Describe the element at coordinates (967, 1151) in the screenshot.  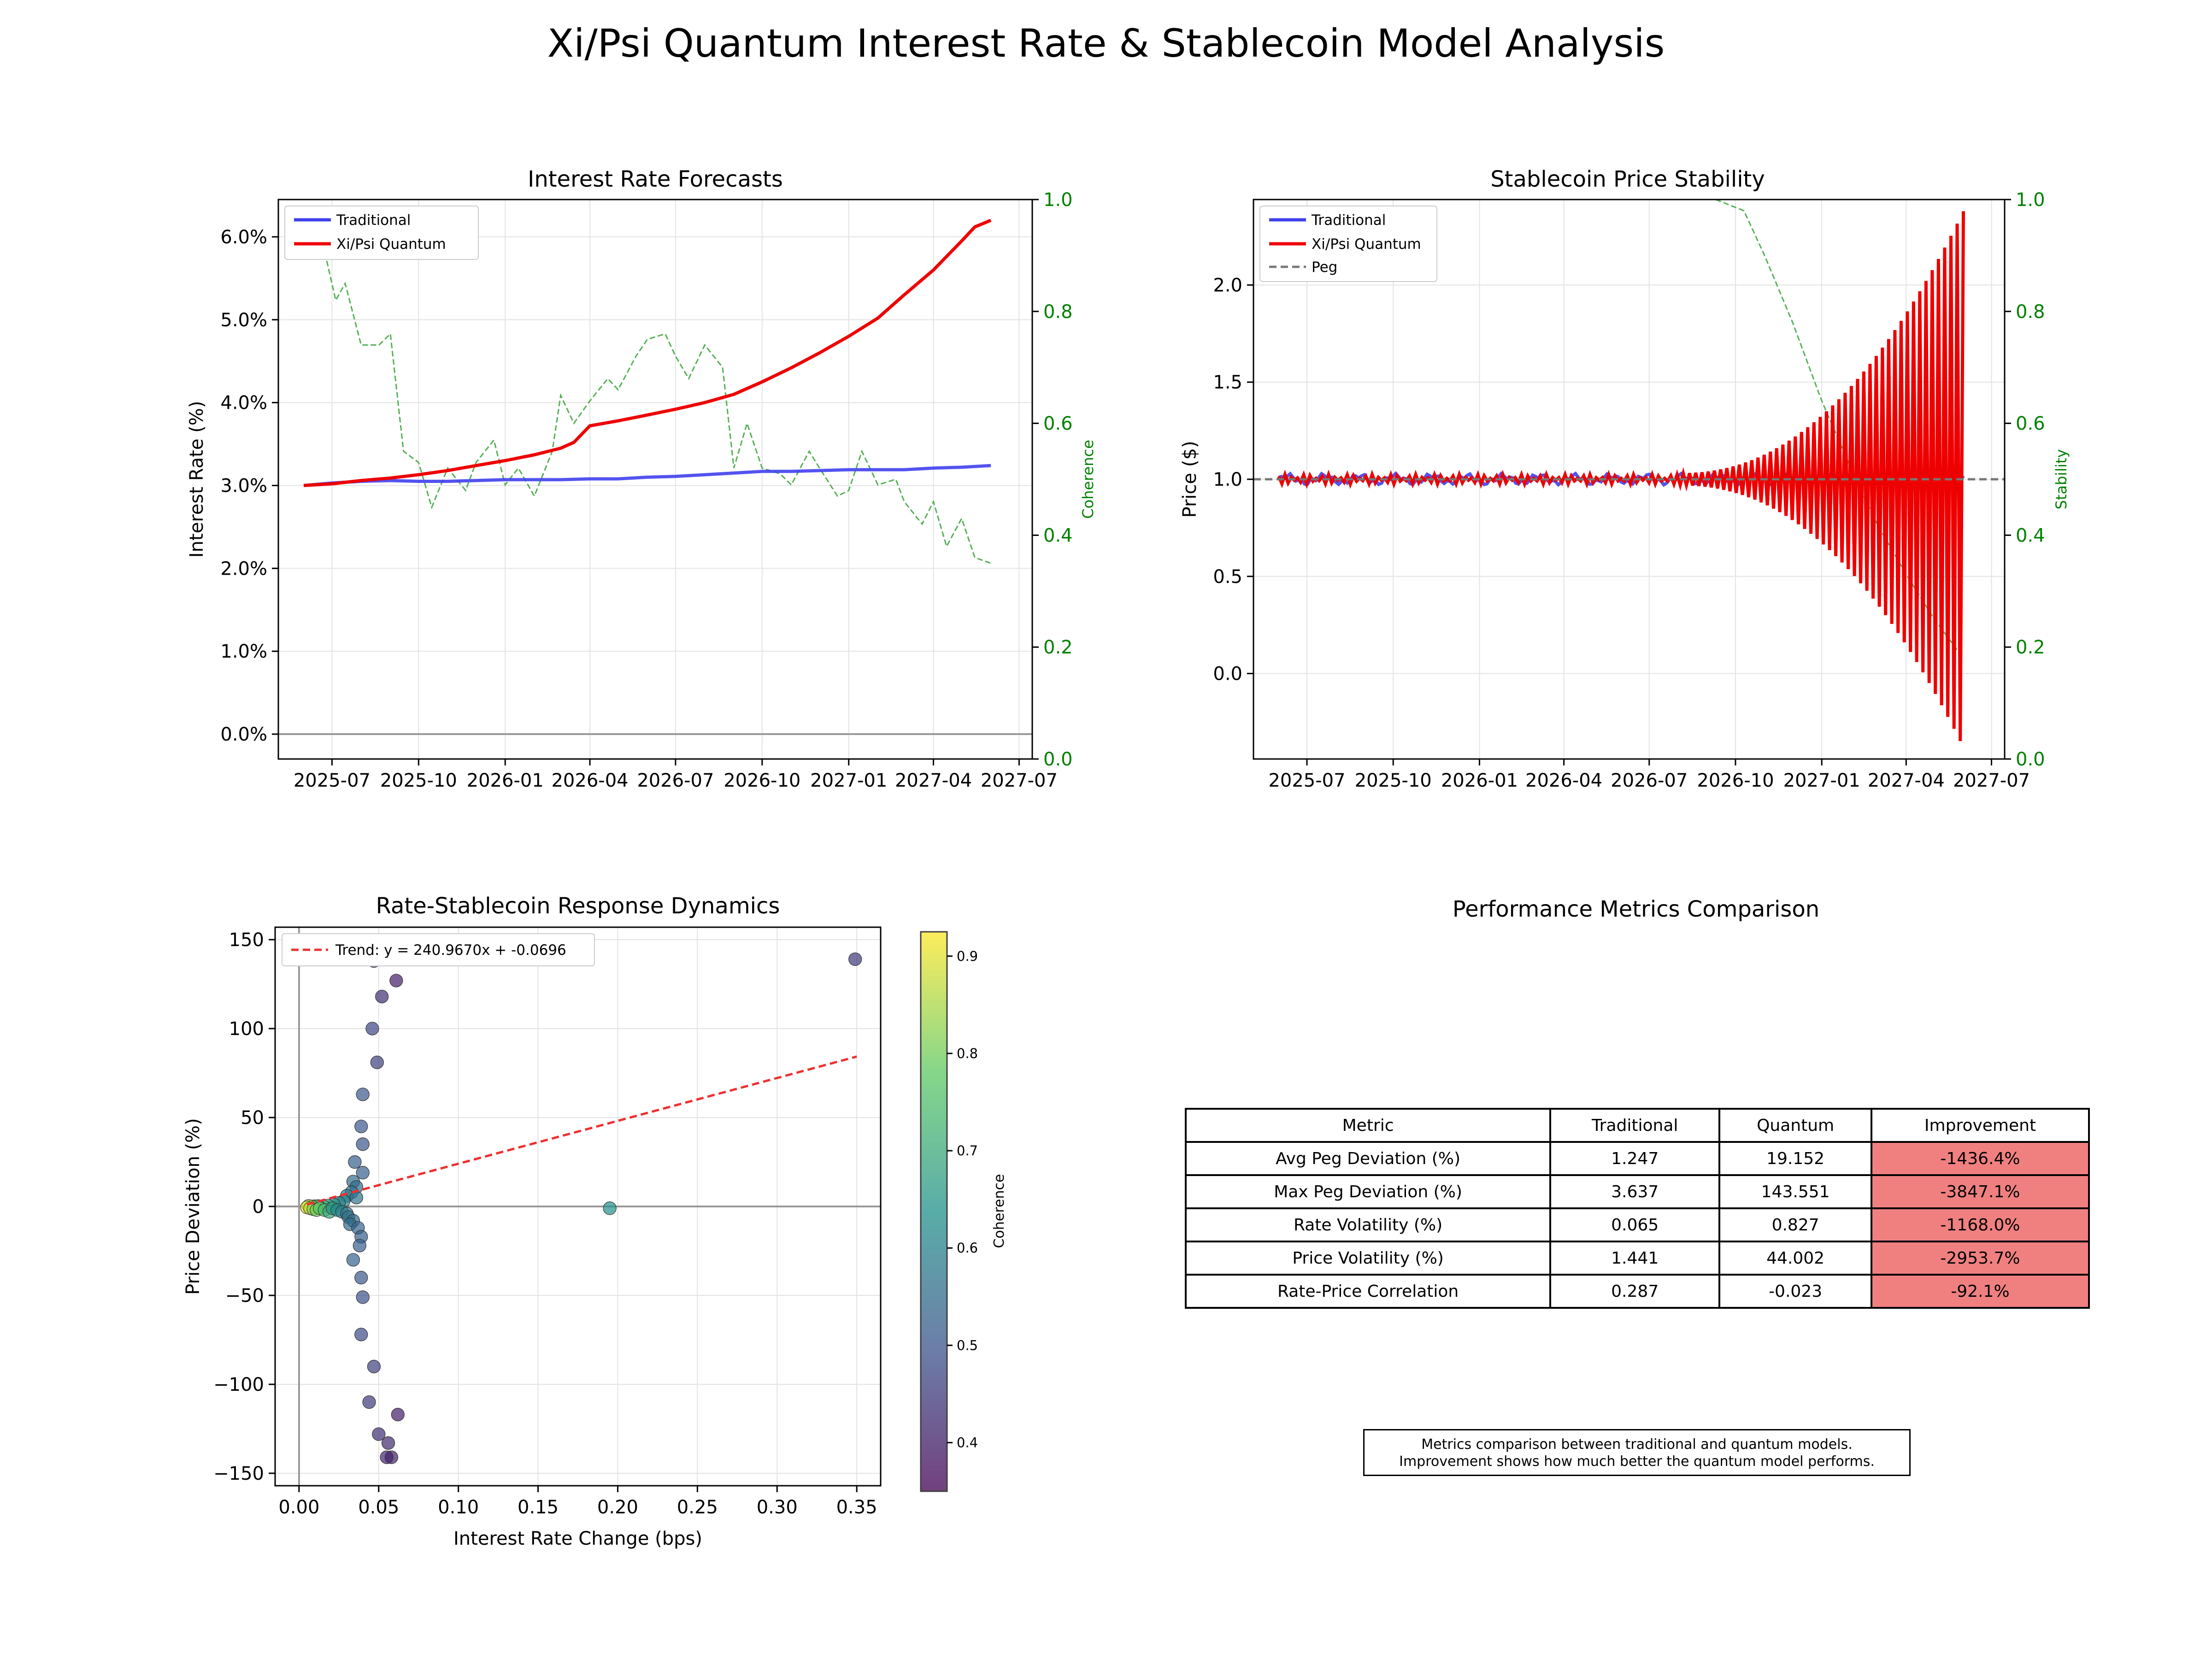
I see `colorbar-tick-label: 0.7` at that location.